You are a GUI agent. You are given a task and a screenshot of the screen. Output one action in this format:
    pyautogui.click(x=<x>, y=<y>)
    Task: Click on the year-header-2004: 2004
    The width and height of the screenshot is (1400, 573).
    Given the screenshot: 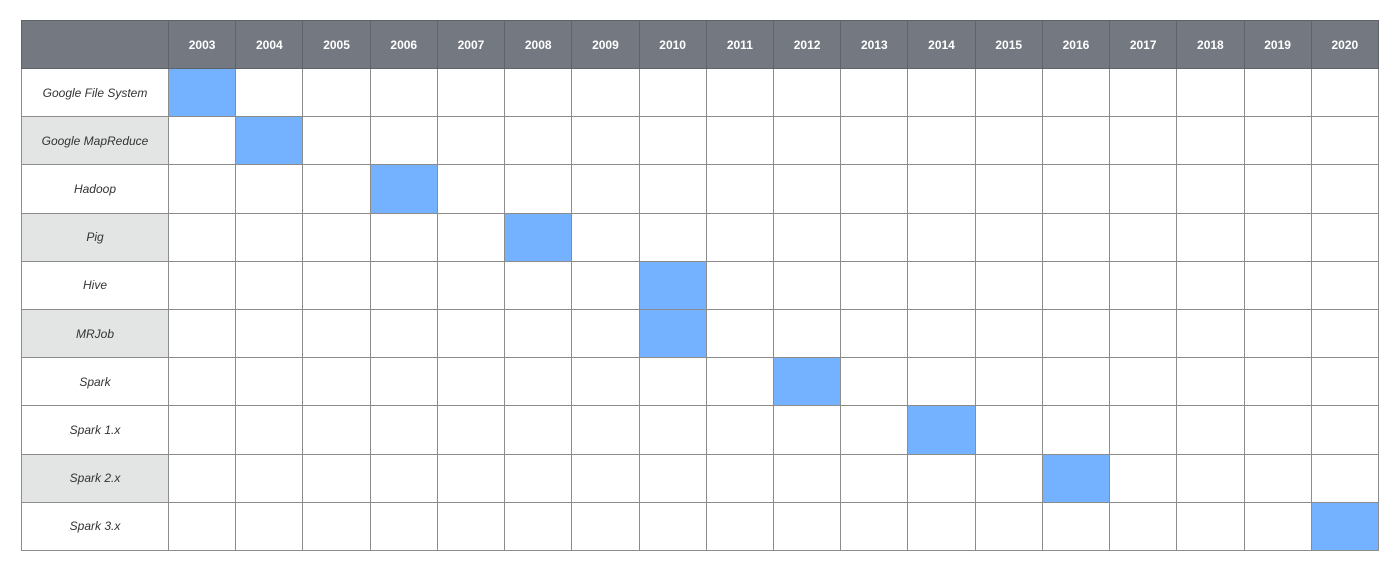 What is the action you would take?
    pyautogui.click(x=269, y=44)
    